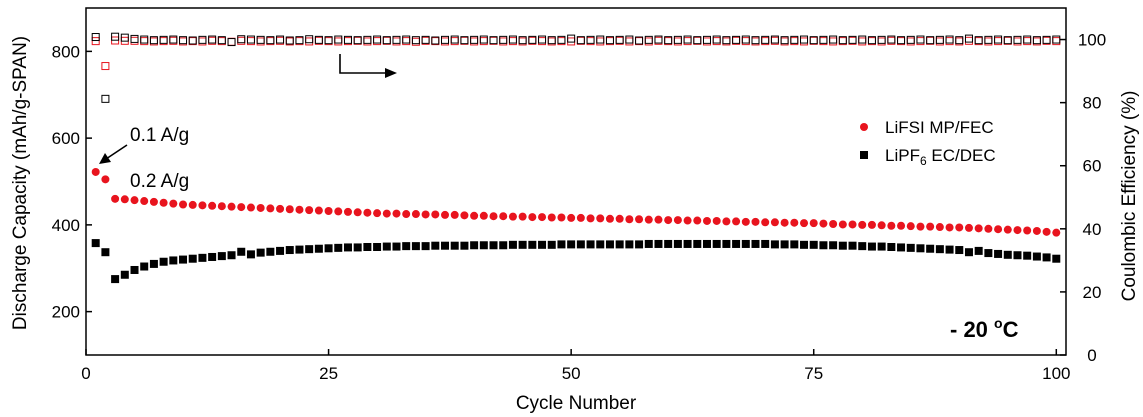  I want to click on legend: LiFSI MP/FEC LiPF6 EC/DEC, so click(928, 143).